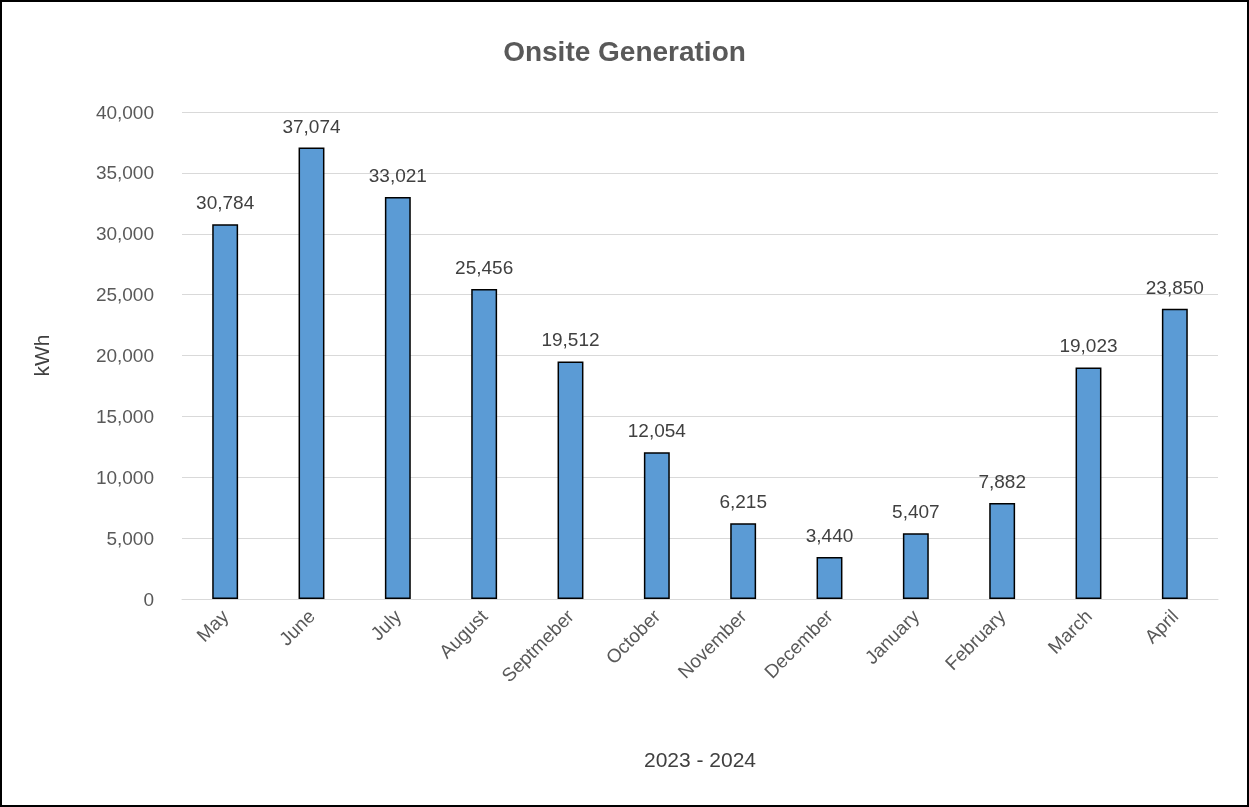  Describe the element at coordinates (484, 268) in the screenshot. I see `data-label: 25,456` at that location.